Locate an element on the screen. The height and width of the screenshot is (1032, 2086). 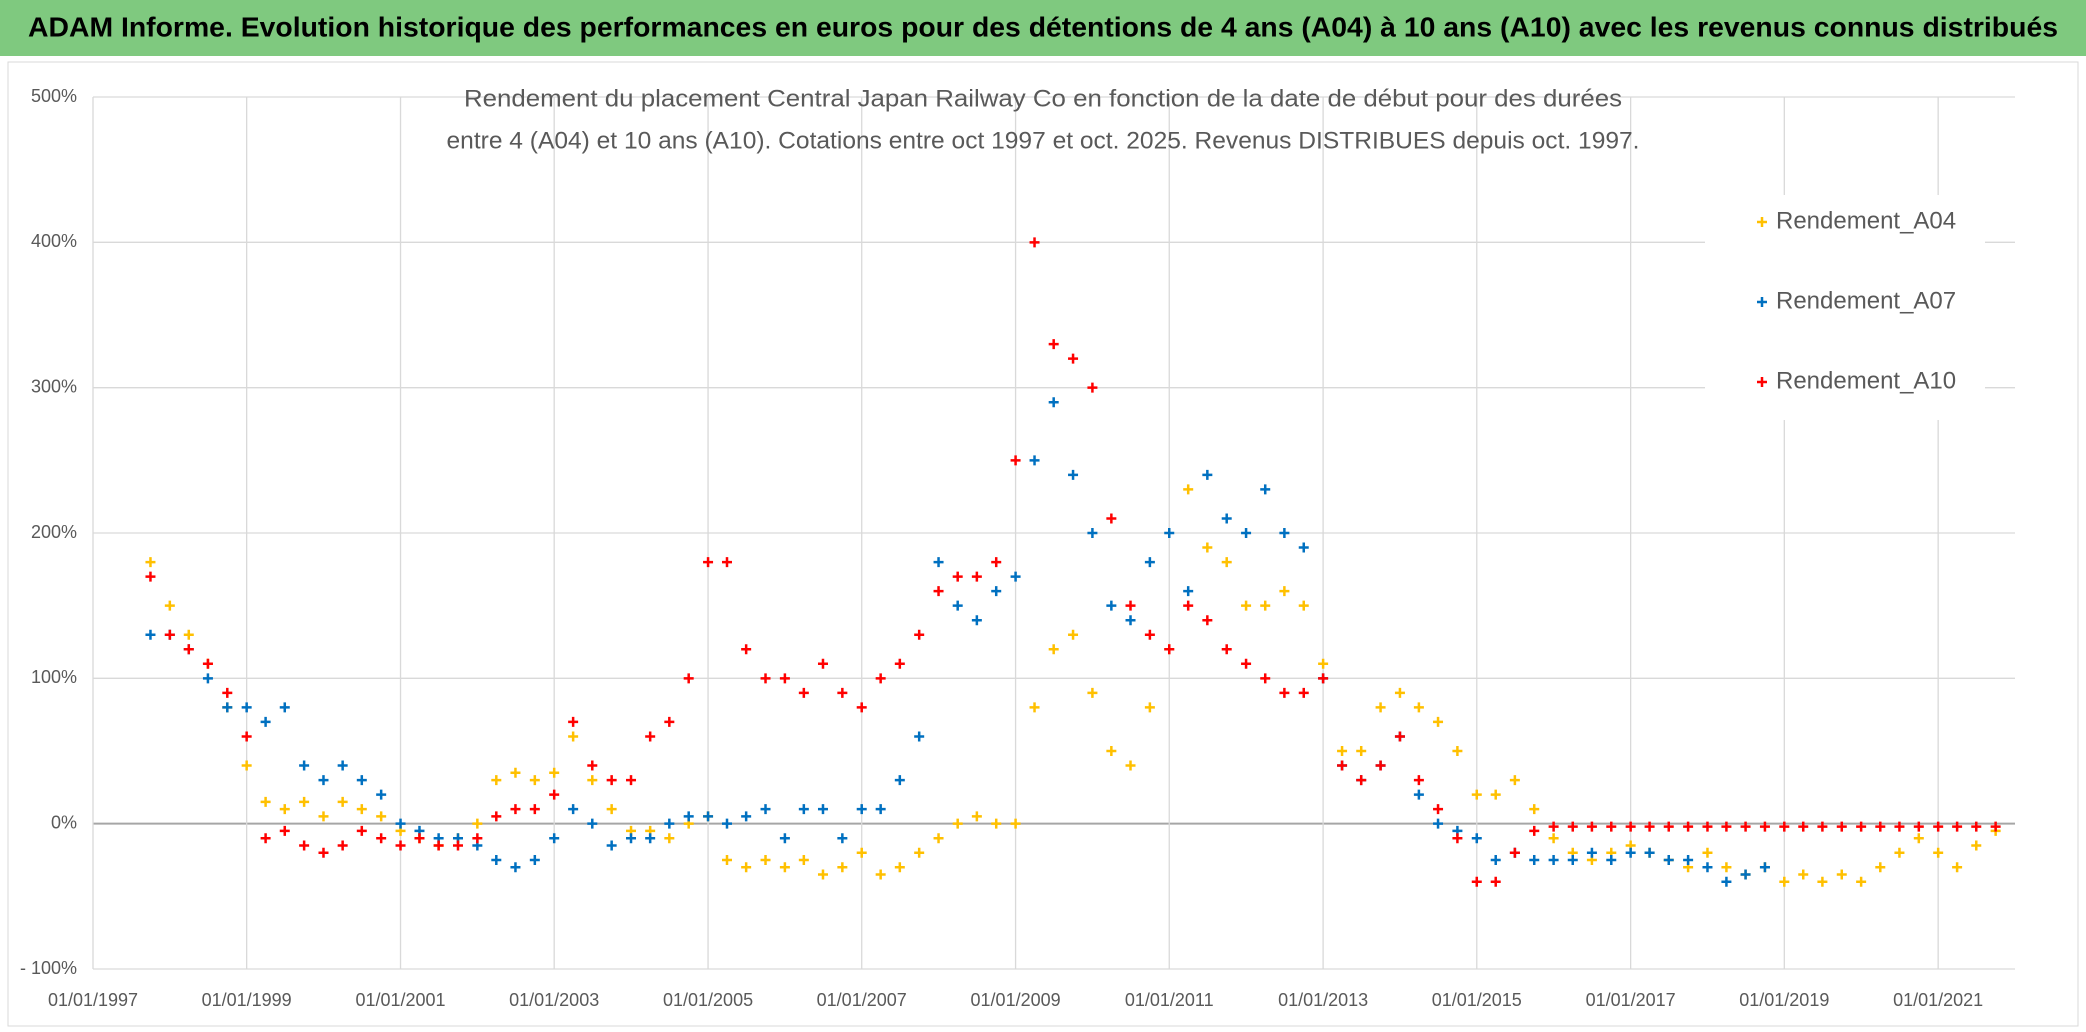
x-tick-label: 01/01/2021 is located at coordinates (1938, 1000).